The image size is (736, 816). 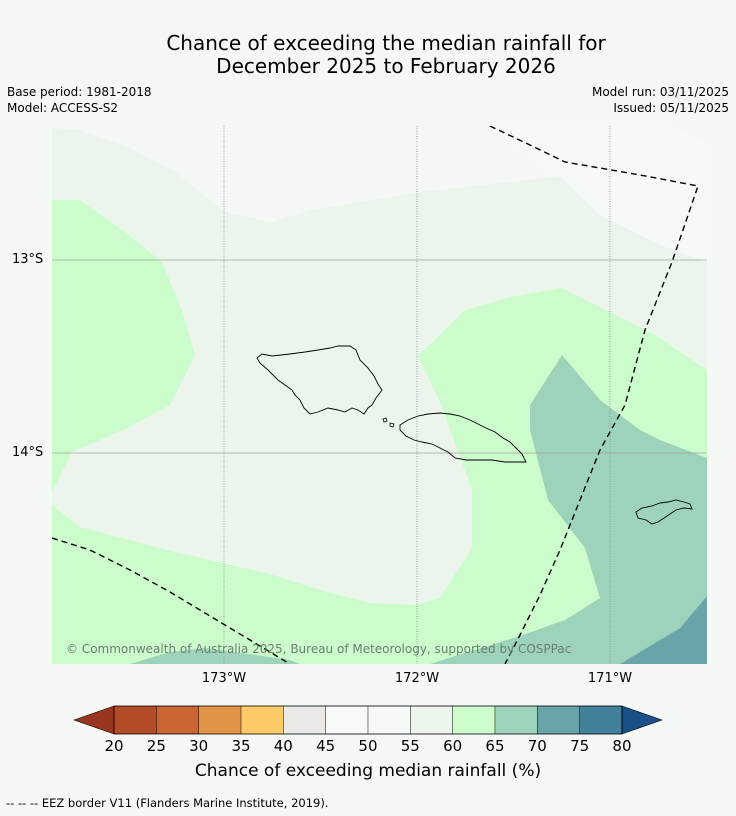 I want to click on colorbar-tick-label: 75, so click(x=580, y=746).